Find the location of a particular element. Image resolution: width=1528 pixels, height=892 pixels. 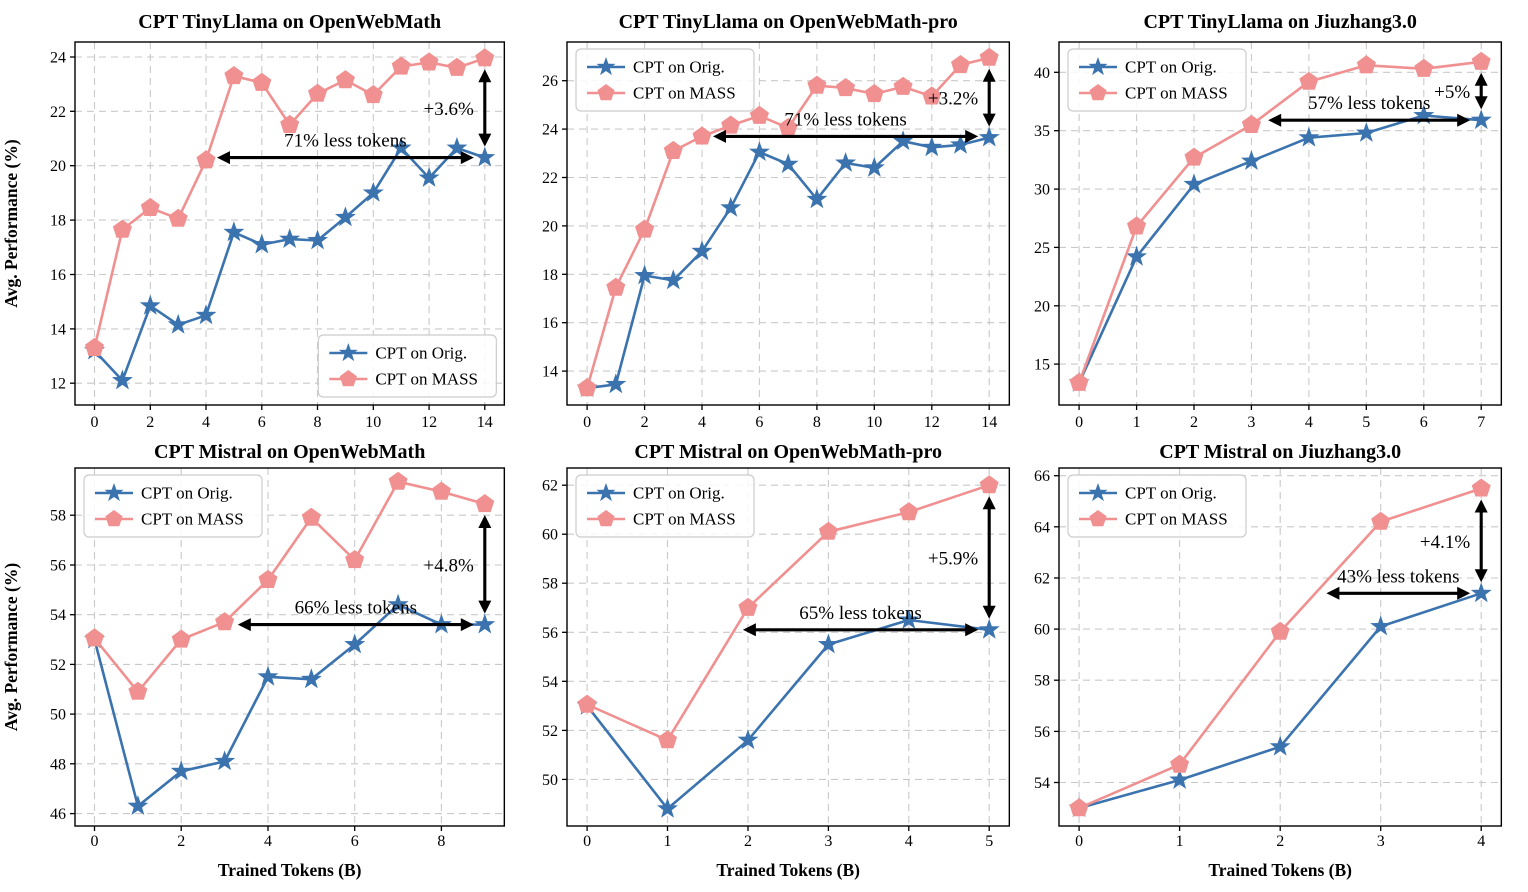

x-tick-label: 10 is located at coordinates (373, 422).